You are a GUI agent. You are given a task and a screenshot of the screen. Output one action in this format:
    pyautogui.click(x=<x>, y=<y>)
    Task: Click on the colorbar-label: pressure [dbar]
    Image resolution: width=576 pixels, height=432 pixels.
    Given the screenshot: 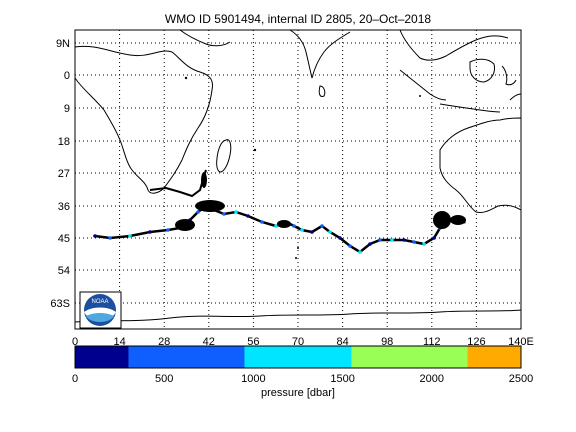 What is the action you would take?
    pyautogui.click(x=298, y=393)
    